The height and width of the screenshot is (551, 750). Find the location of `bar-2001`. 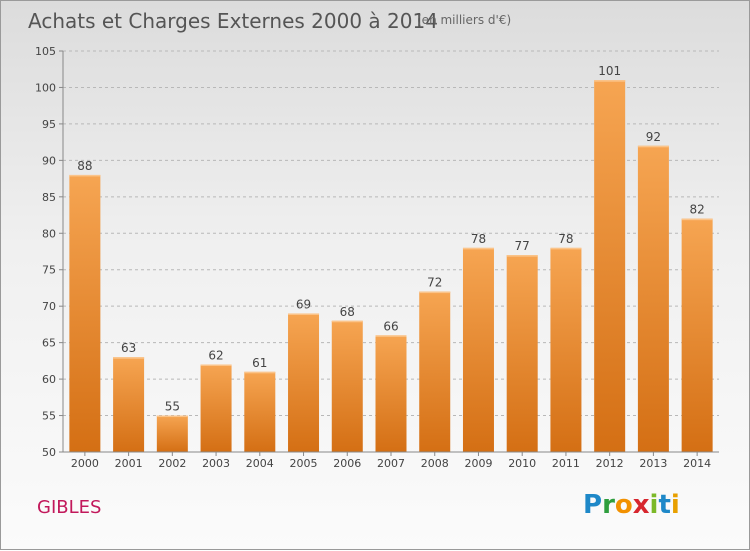

bar-2001 is located at coordinates (129, 404).